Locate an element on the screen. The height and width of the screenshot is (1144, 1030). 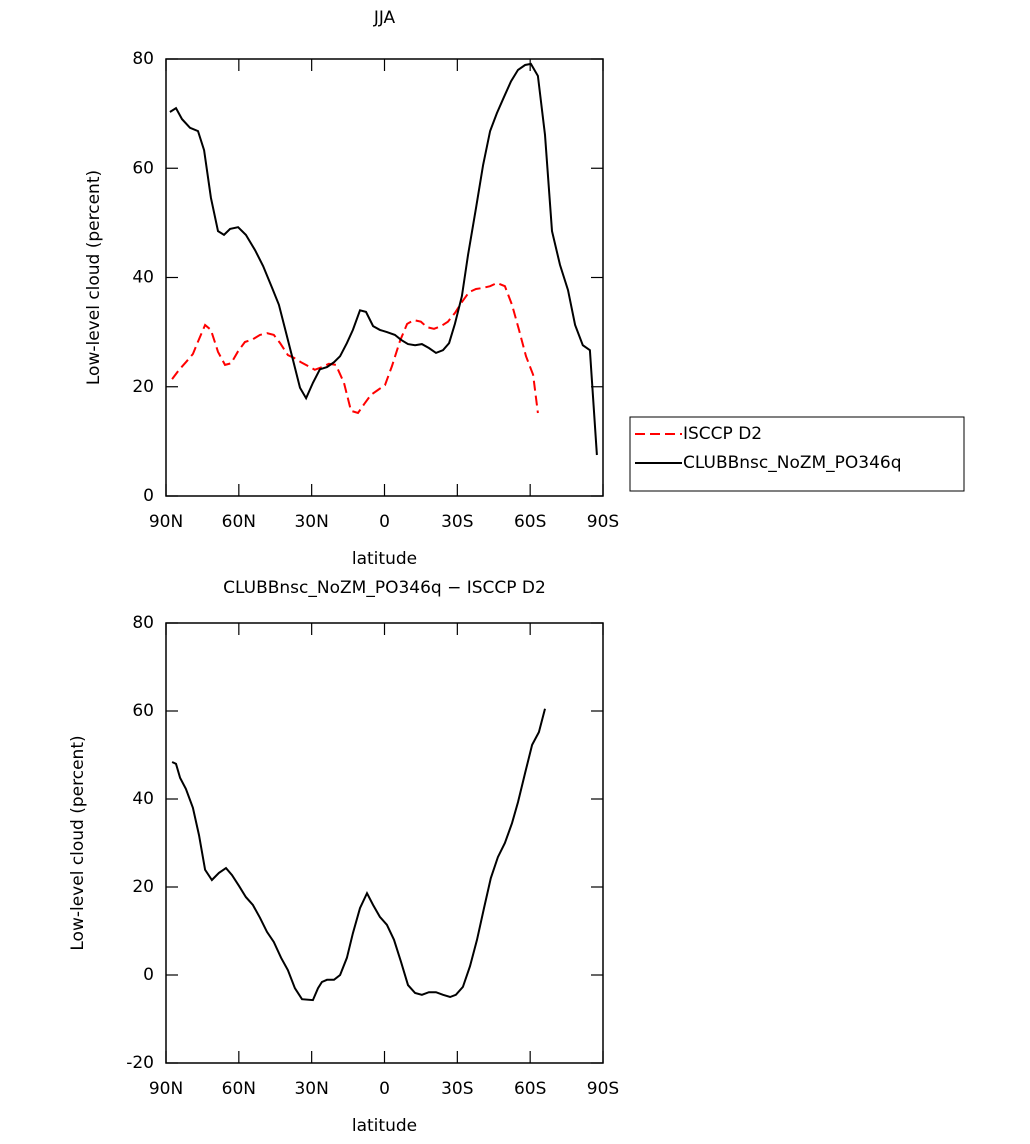
legend-label: ISCCP D2 is located at coordinates (722, 434).